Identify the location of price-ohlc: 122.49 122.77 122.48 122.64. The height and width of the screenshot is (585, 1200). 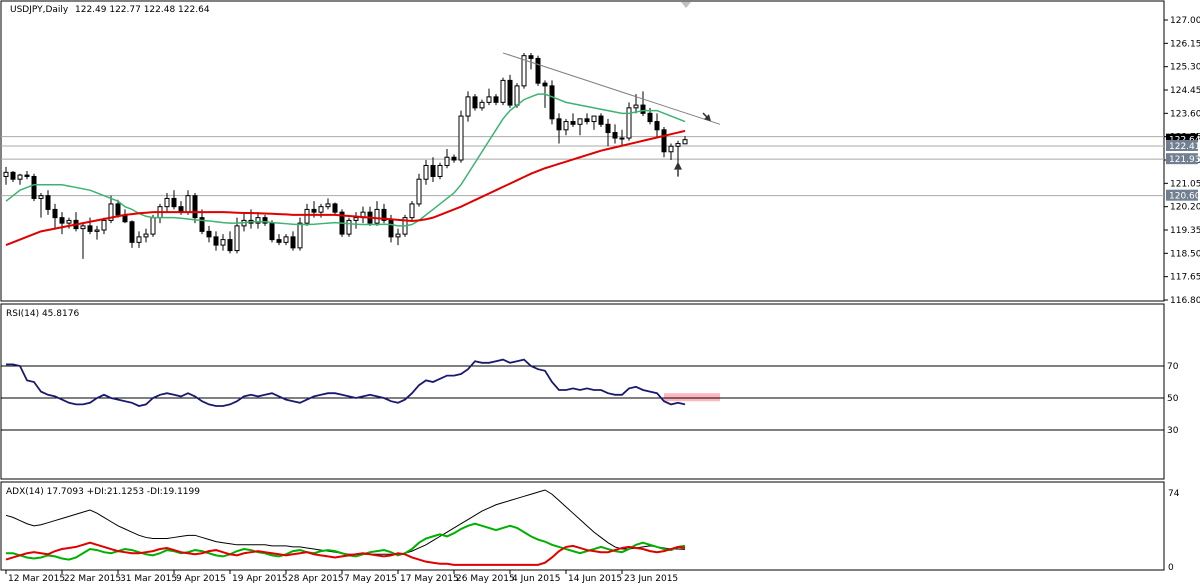
(142, 10).